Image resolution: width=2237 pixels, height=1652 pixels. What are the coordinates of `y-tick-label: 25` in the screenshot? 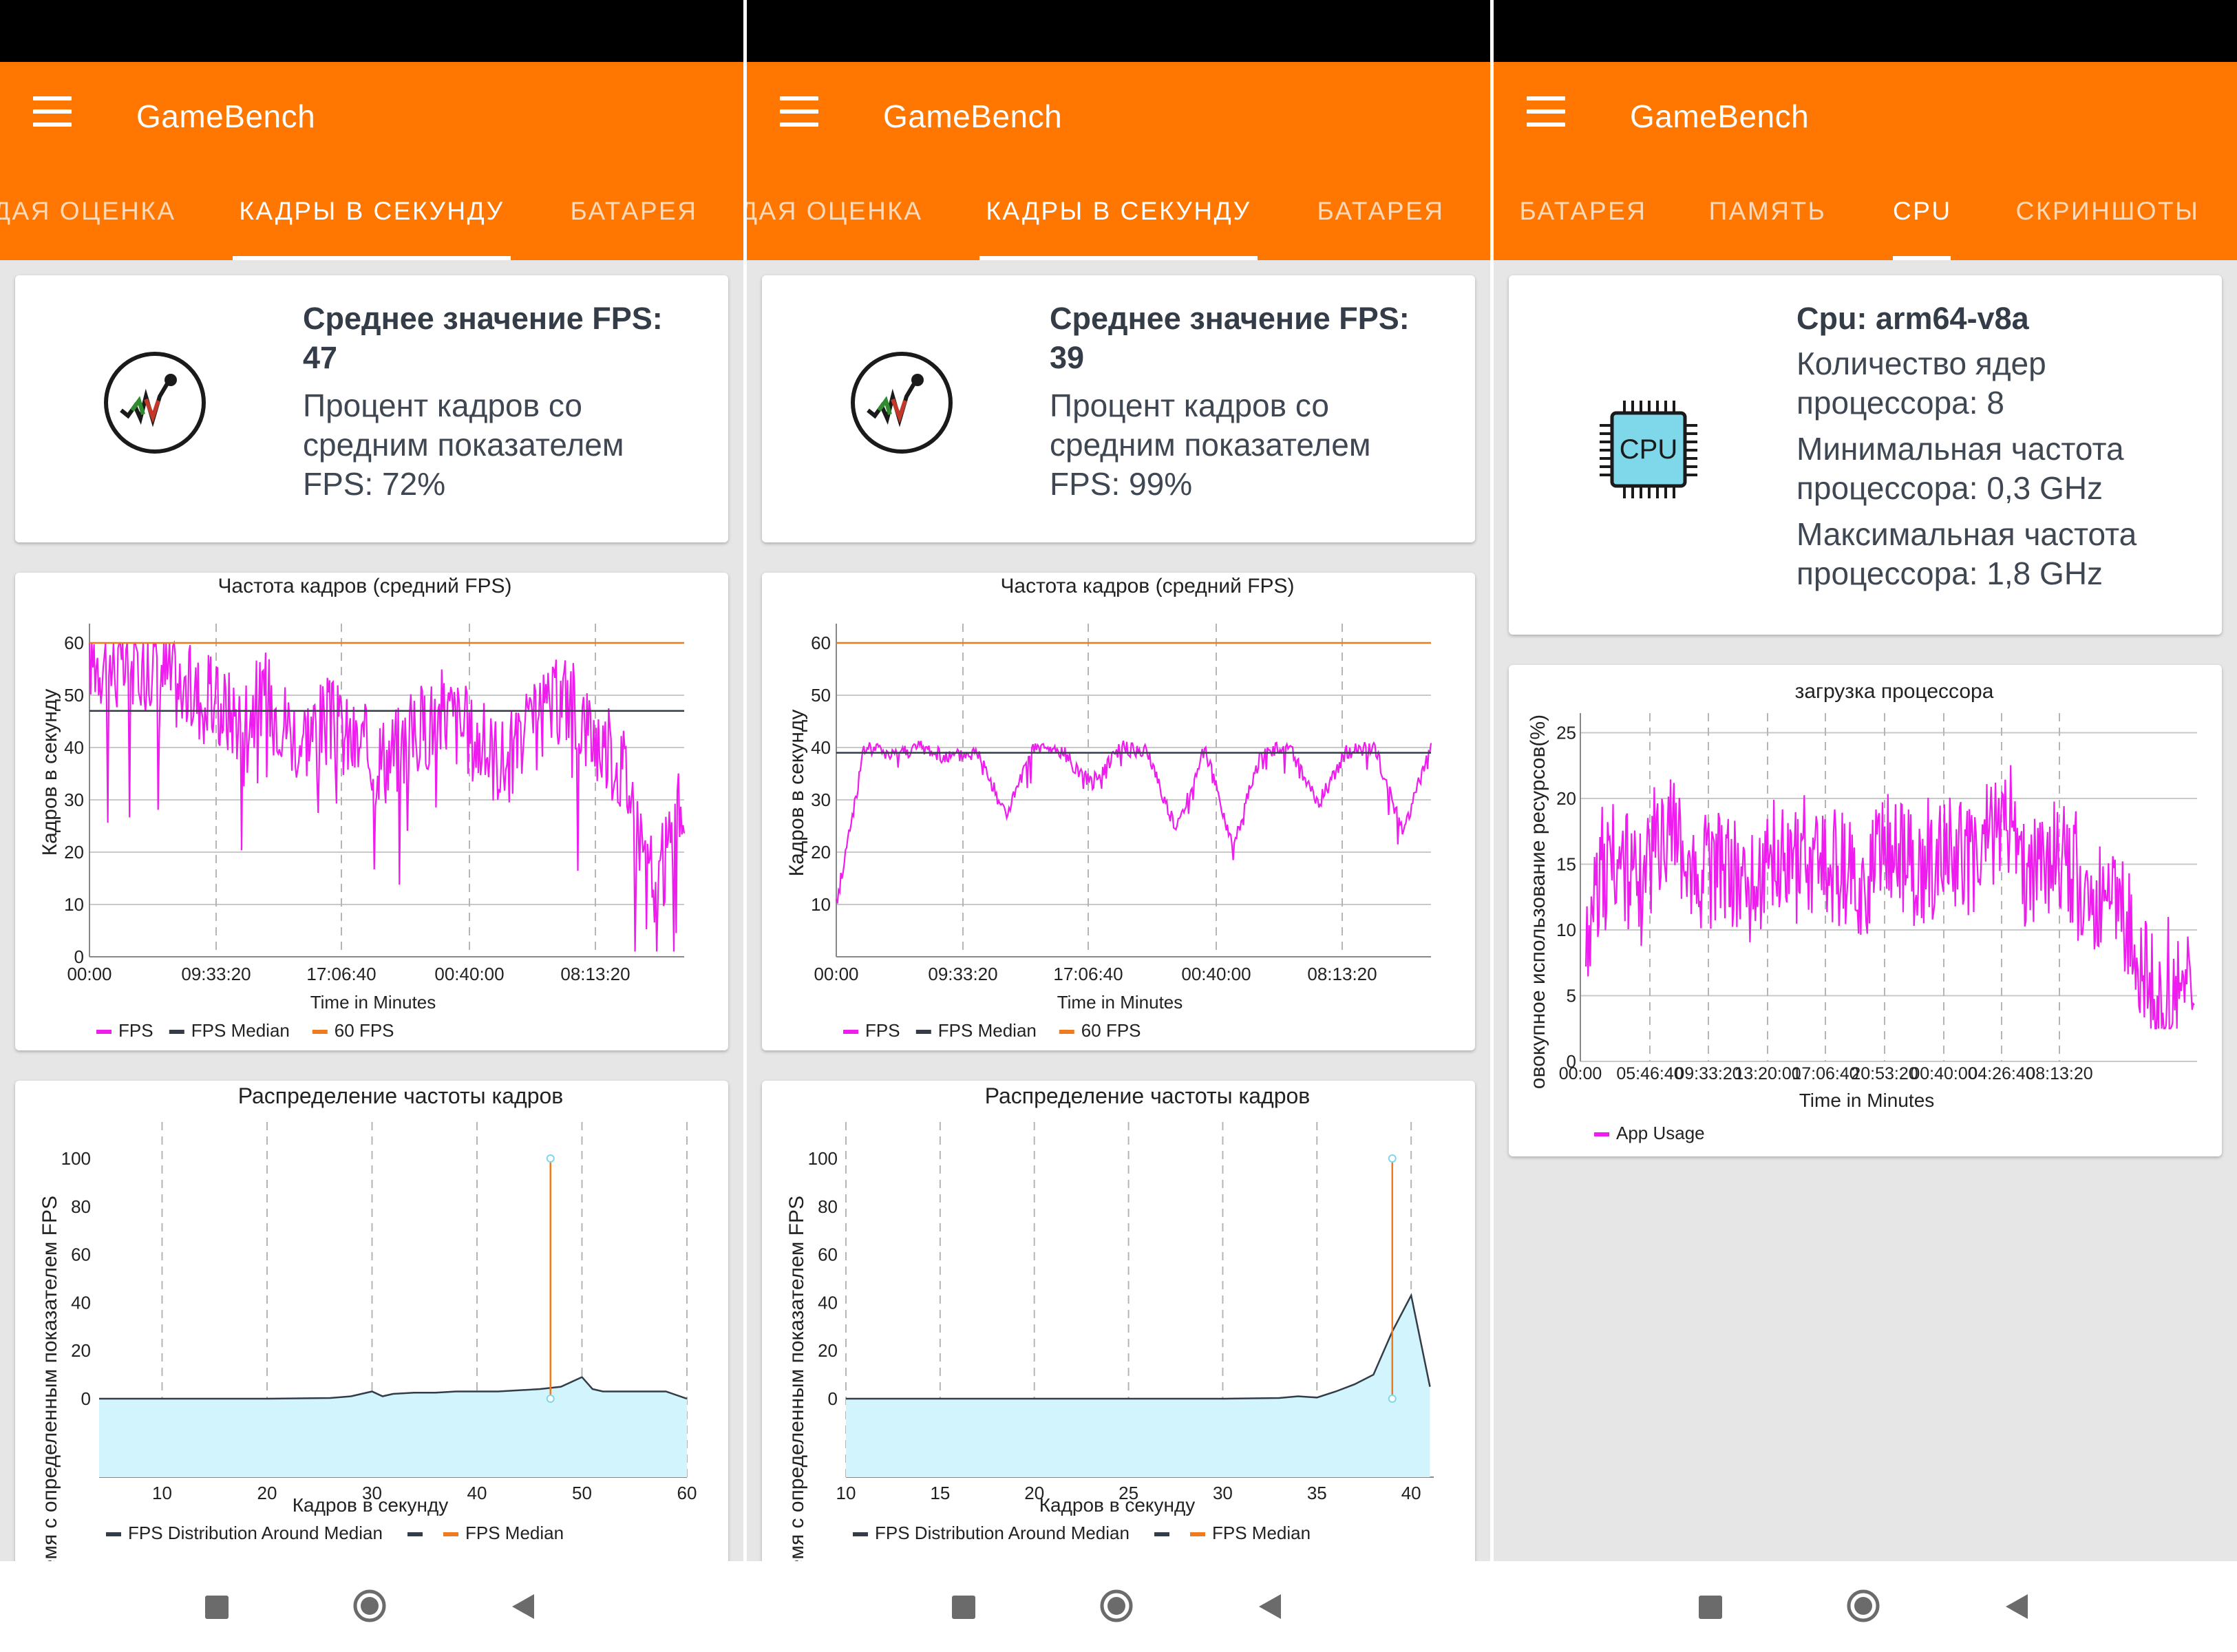 It's located at (1566, 733).